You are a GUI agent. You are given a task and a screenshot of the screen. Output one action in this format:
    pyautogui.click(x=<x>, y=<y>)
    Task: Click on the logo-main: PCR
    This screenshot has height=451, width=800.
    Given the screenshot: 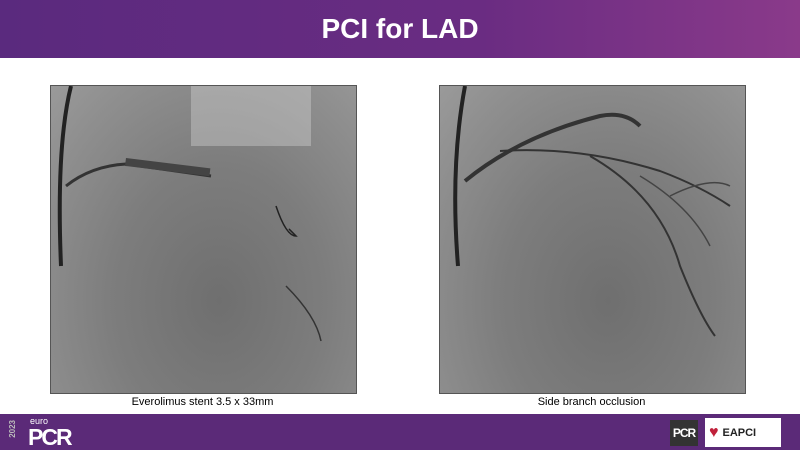 What is the action you would take?
    pyautogui.click(x=50, y=437)
    